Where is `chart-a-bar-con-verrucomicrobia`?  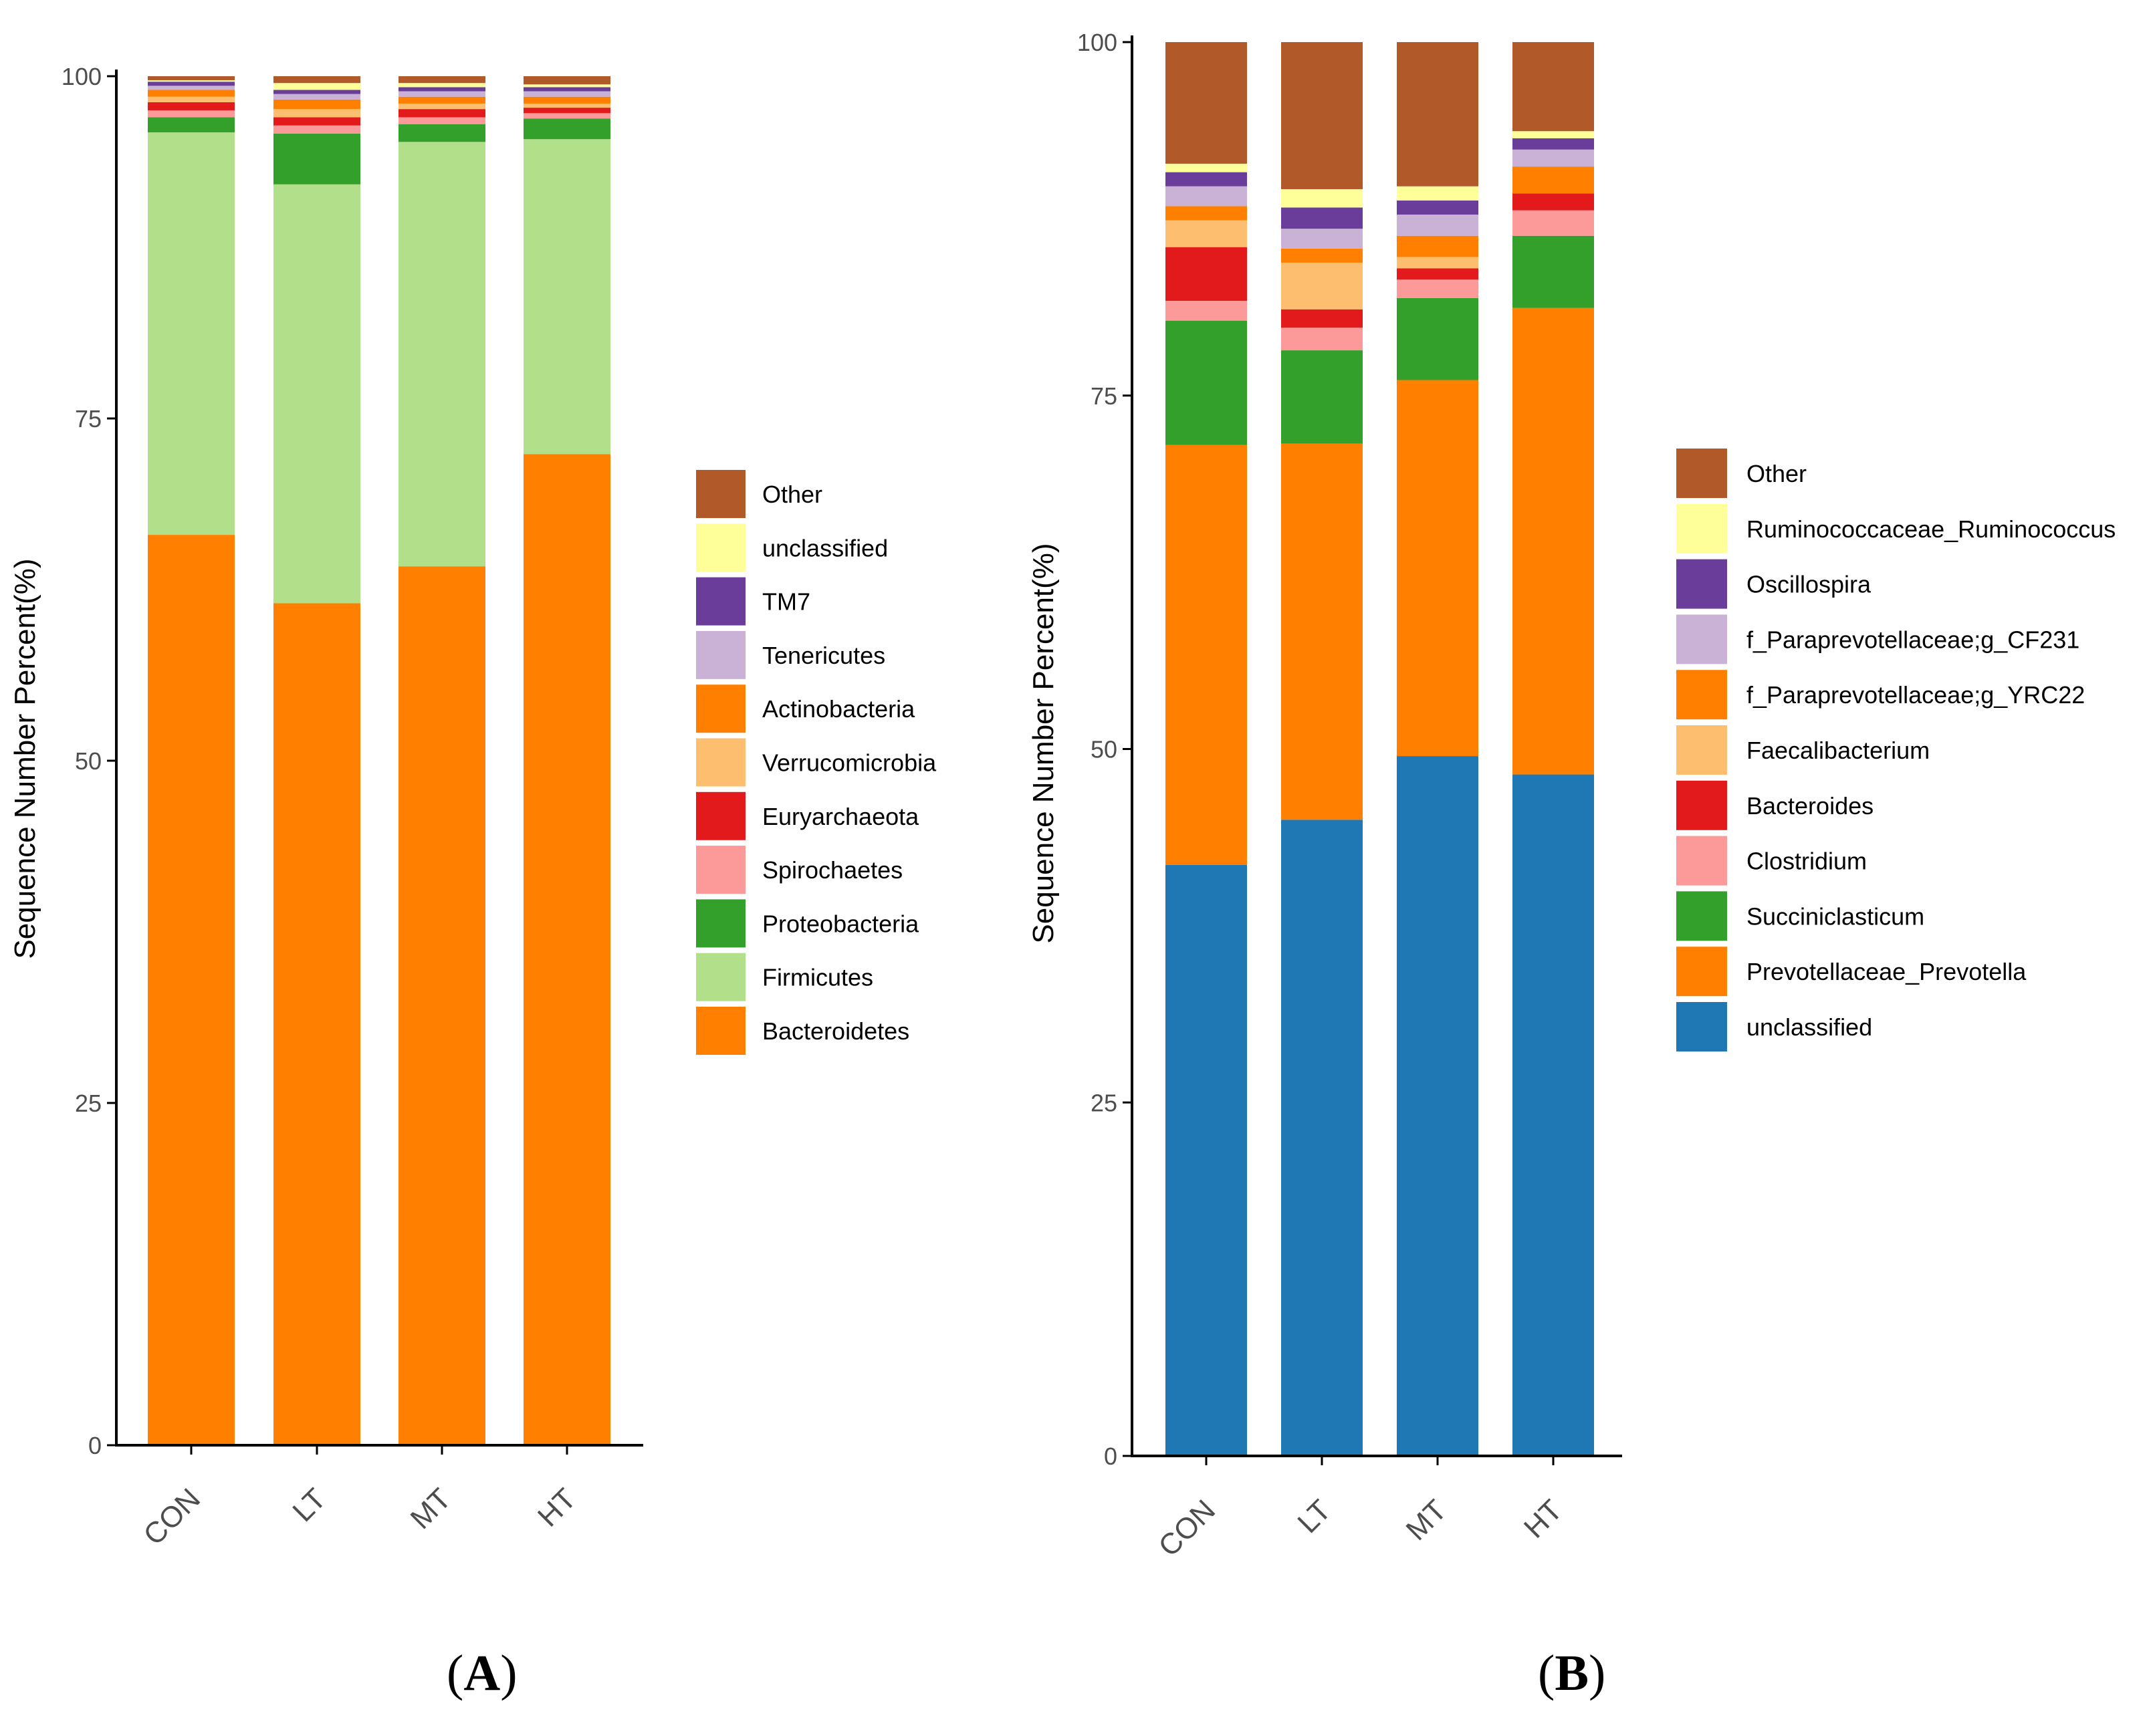 chart-a-bar-con-verrucomicrobia is located at coordinates (191, 99).